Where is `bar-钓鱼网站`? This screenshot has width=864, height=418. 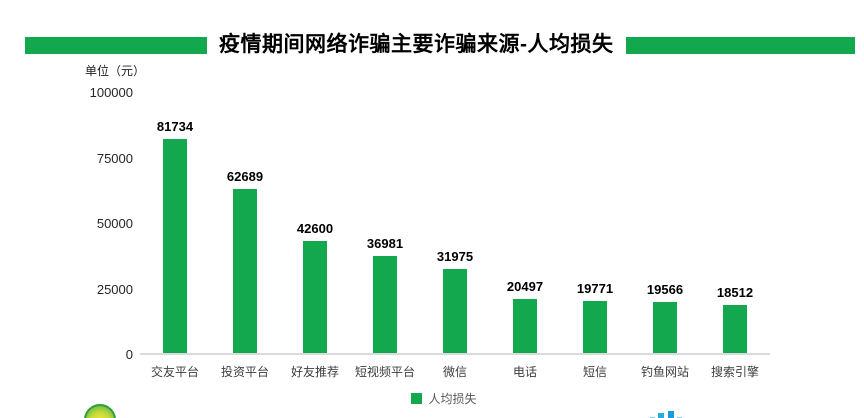 bar-钓鱼网站 is located at coordinates (665, 327).